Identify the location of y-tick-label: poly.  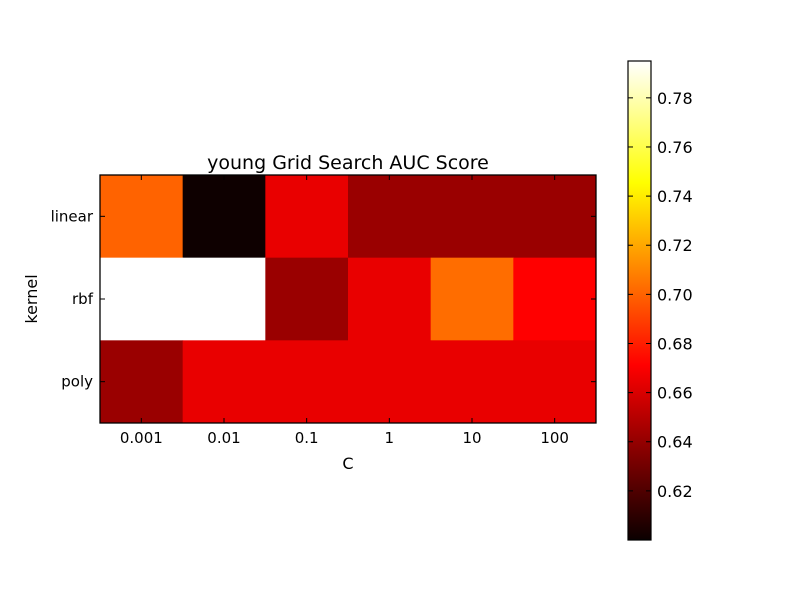
(77, 382).